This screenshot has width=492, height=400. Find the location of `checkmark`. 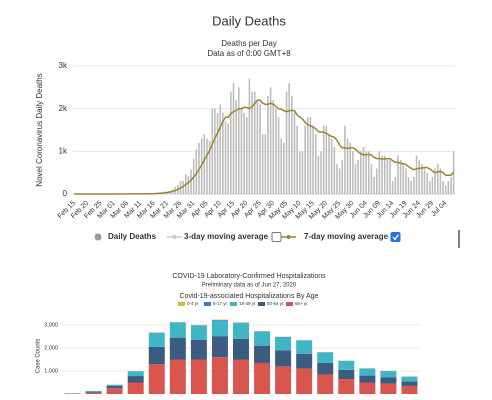

checkmark is located at coordinates (396, 237).